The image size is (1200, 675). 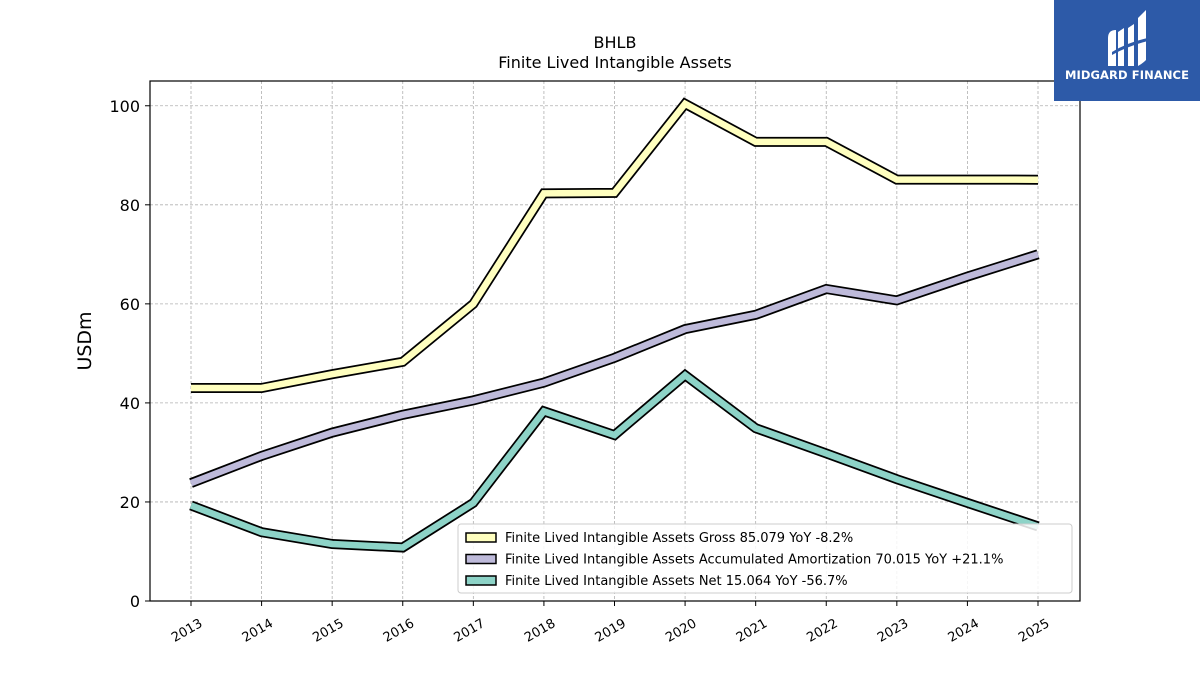 I want to click on legend-box, so click(x=765, y=558).